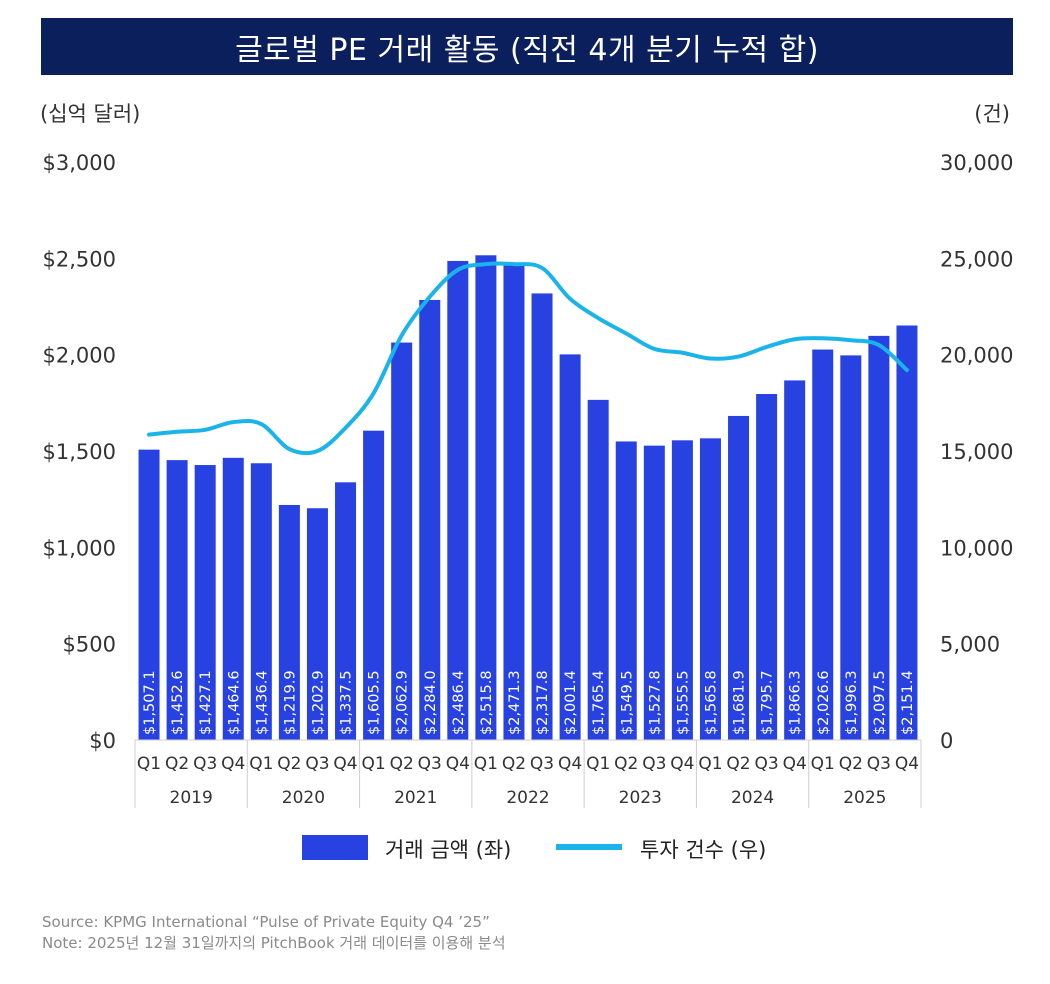  Describe the element at coordinates (824, 702) in the screenshot. I see `bar-value-label: $2,026.6` at that location.